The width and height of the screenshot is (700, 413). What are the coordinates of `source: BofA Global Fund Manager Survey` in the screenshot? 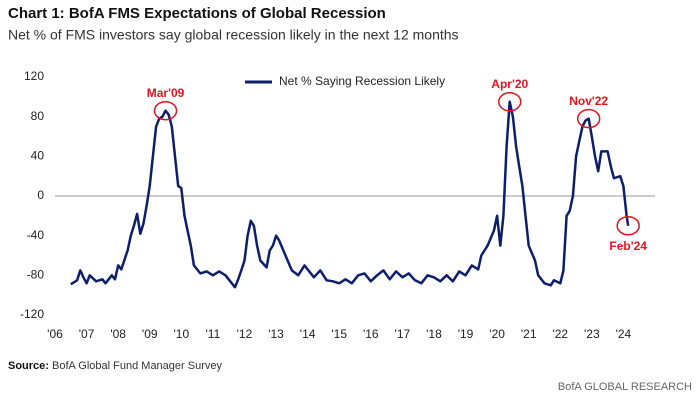 It's located at (137, 366).